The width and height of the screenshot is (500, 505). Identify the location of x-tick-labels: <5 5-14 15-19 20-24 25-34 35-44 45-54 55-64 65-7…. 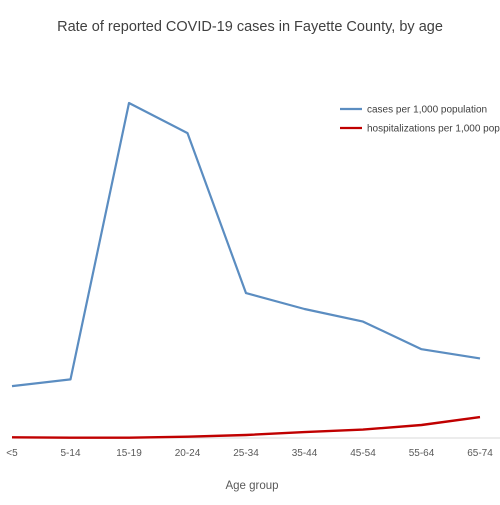
(249, 453).